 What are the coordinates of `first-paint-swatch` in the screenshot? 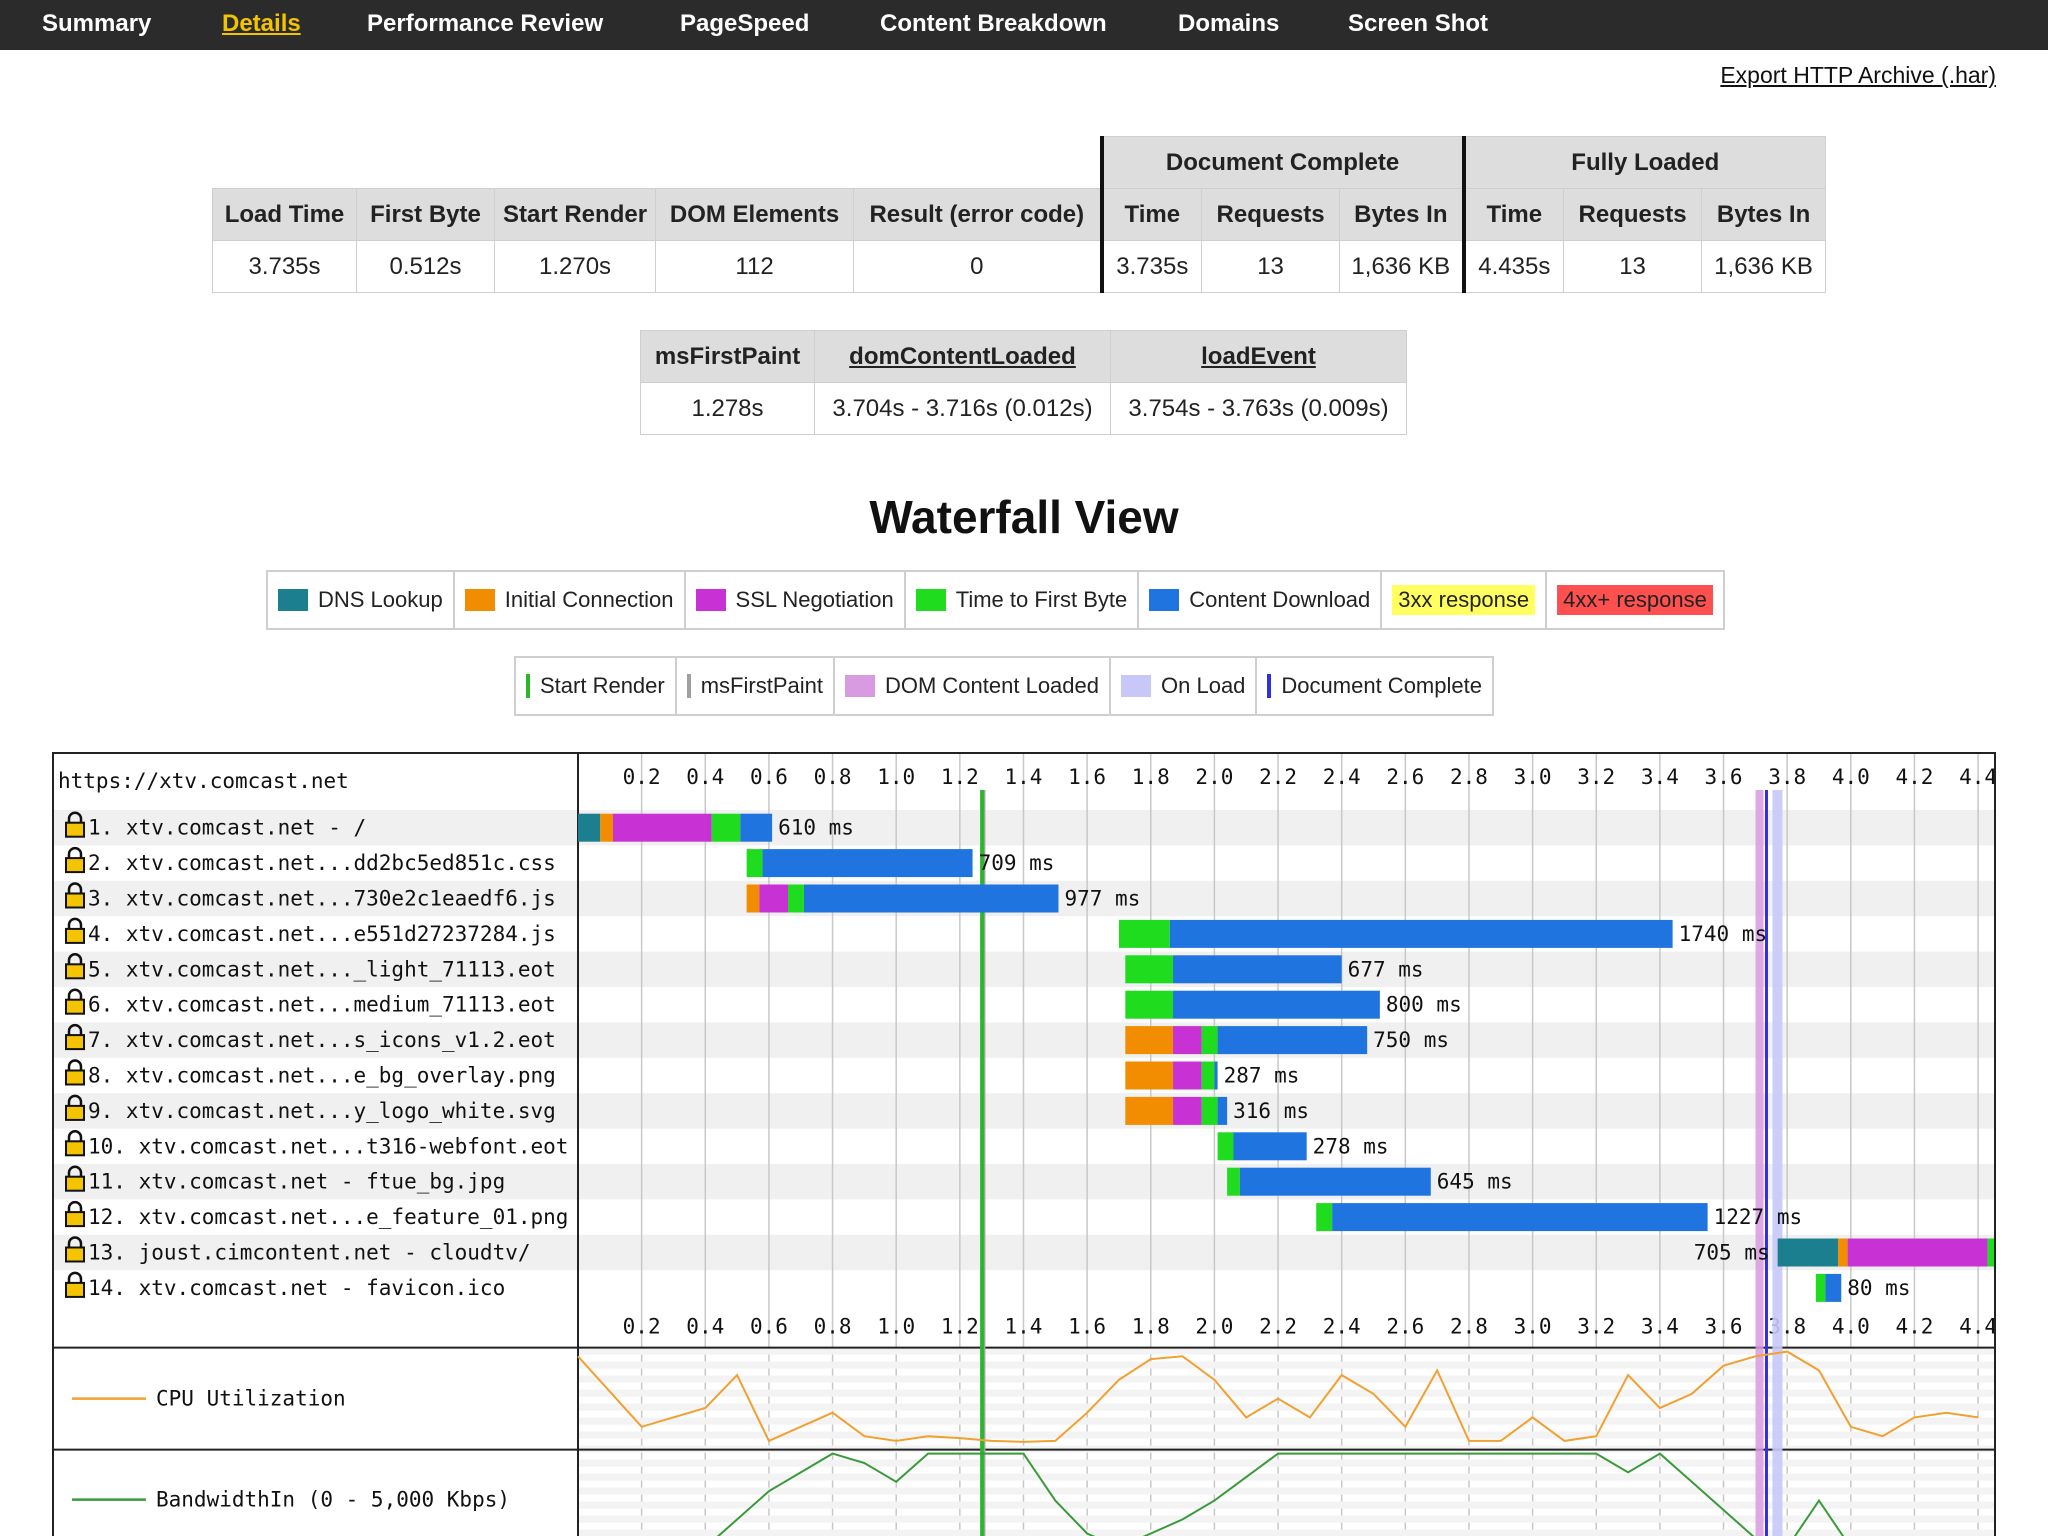 It's located at (688, 686).